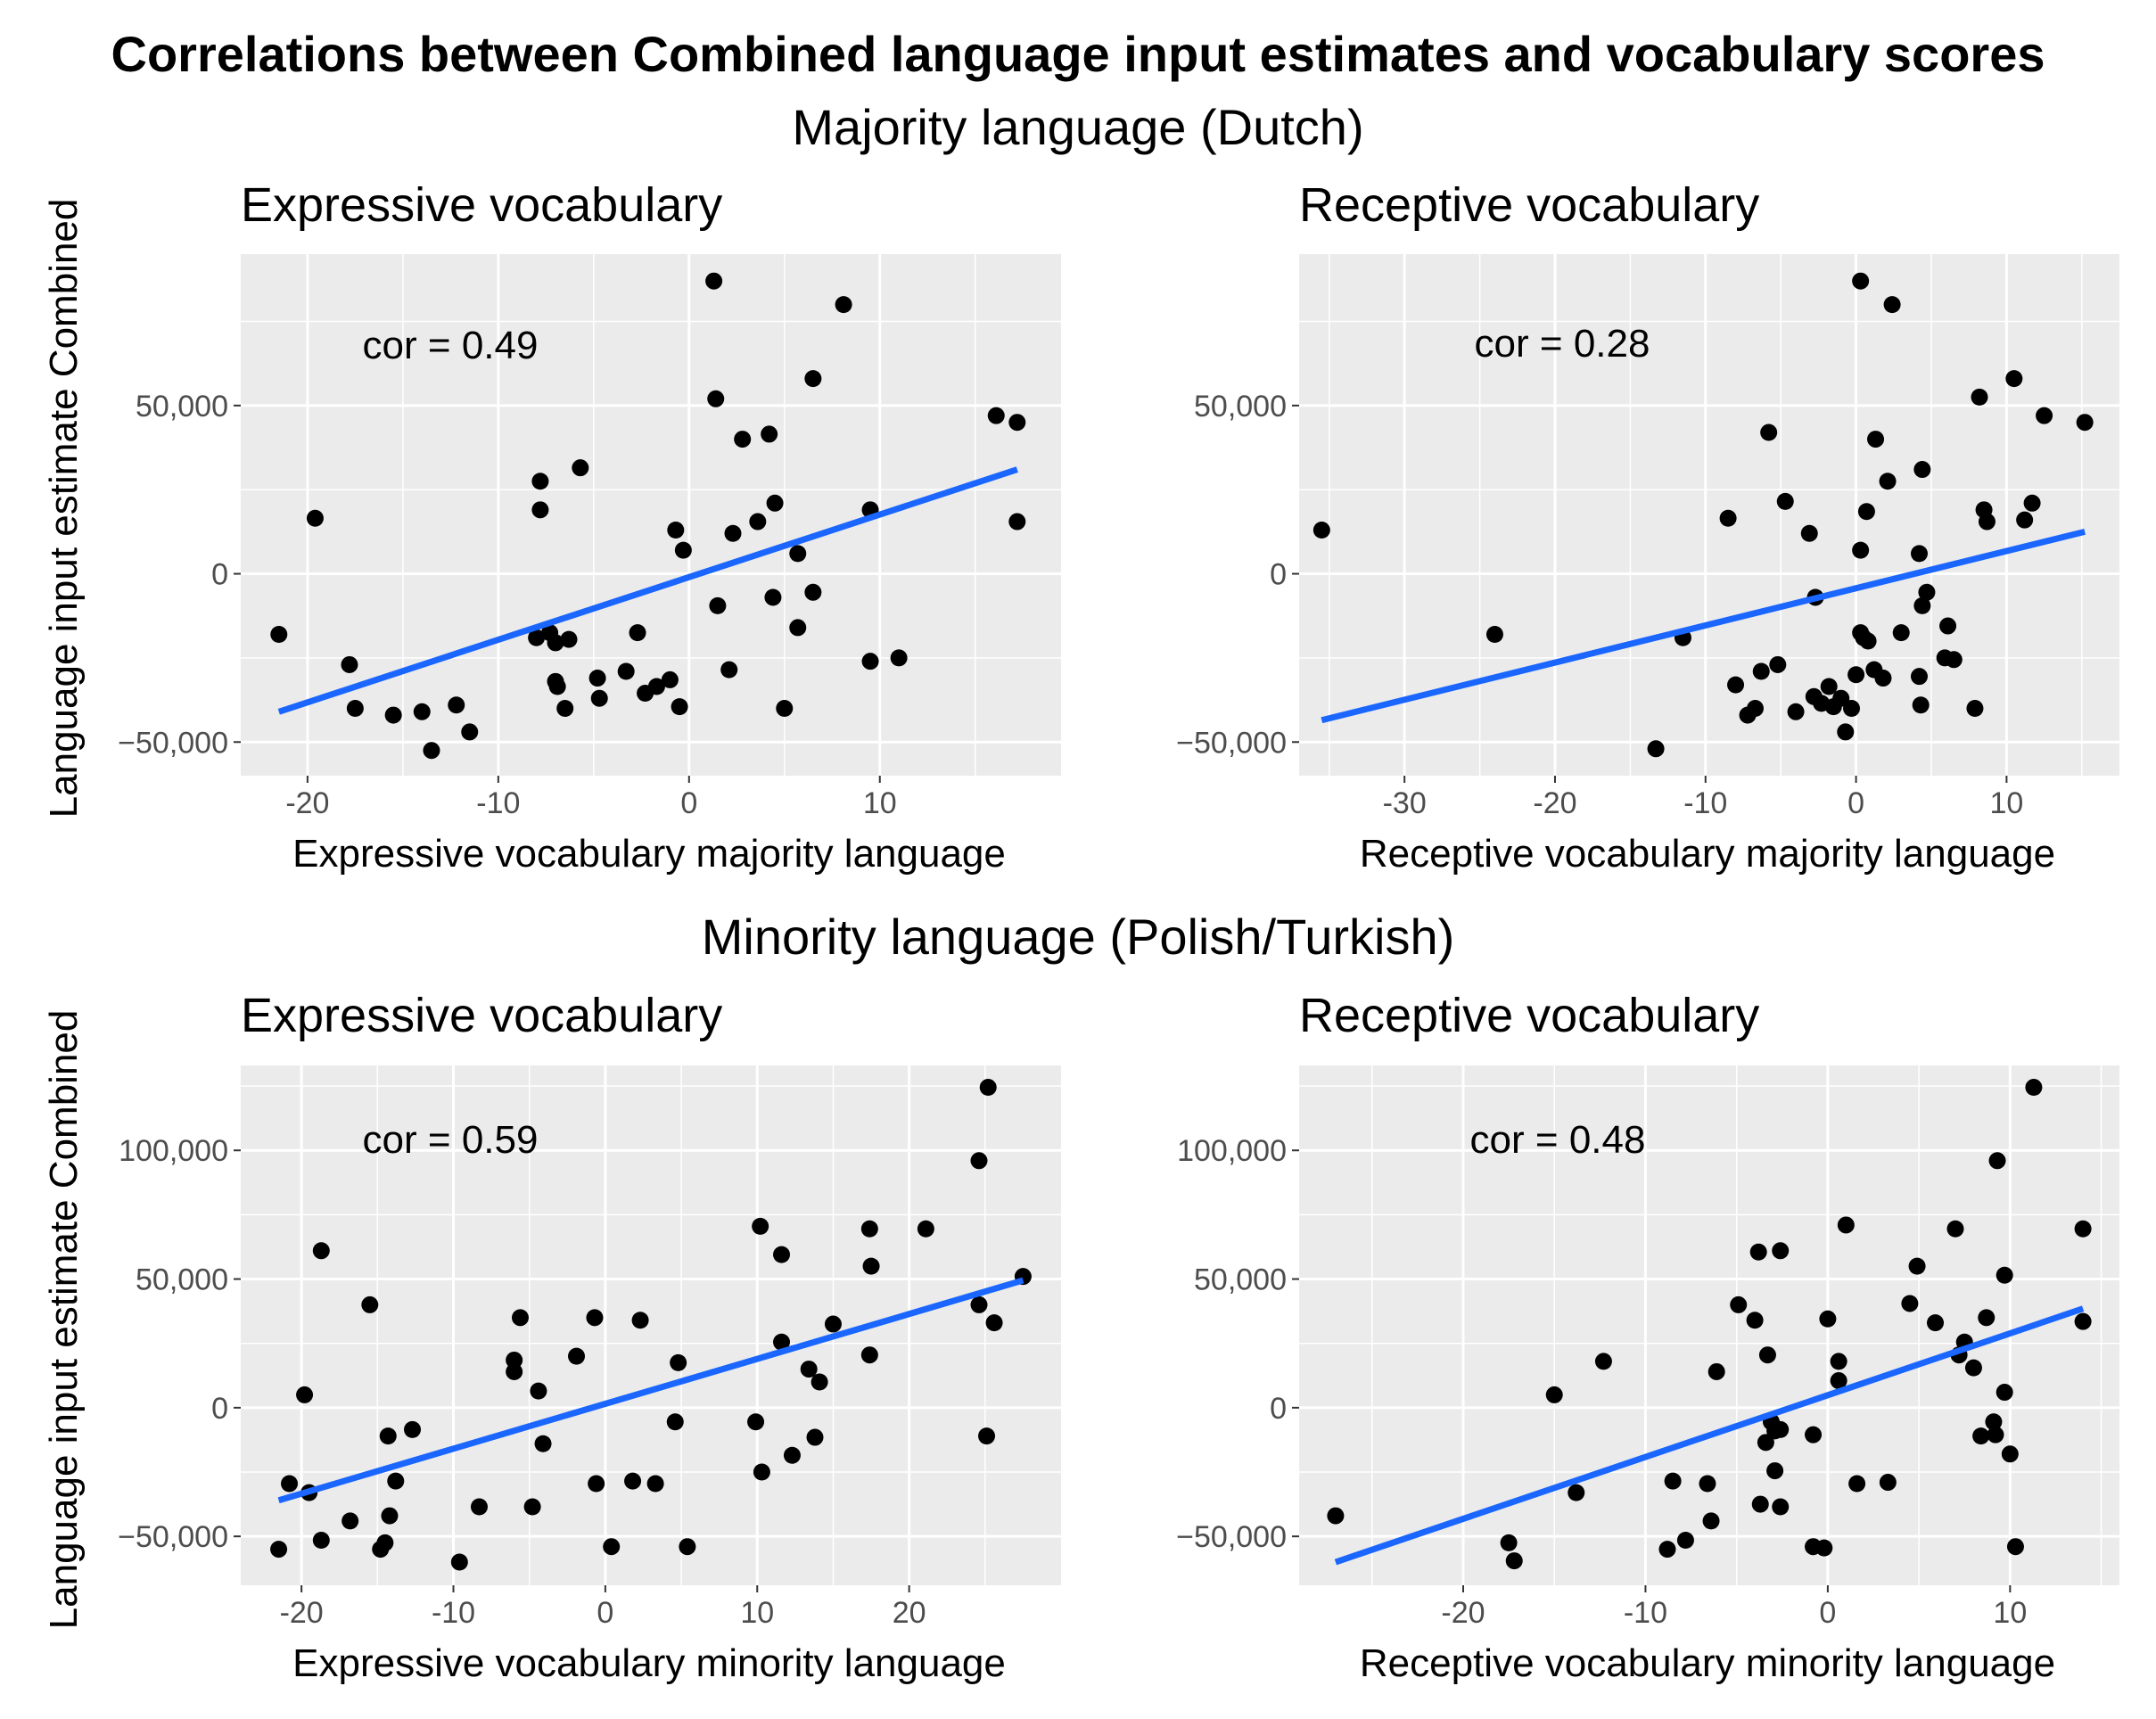 This screenshot has width=2156, height=1719. I want to click on regression-line, so click(1703, 626).